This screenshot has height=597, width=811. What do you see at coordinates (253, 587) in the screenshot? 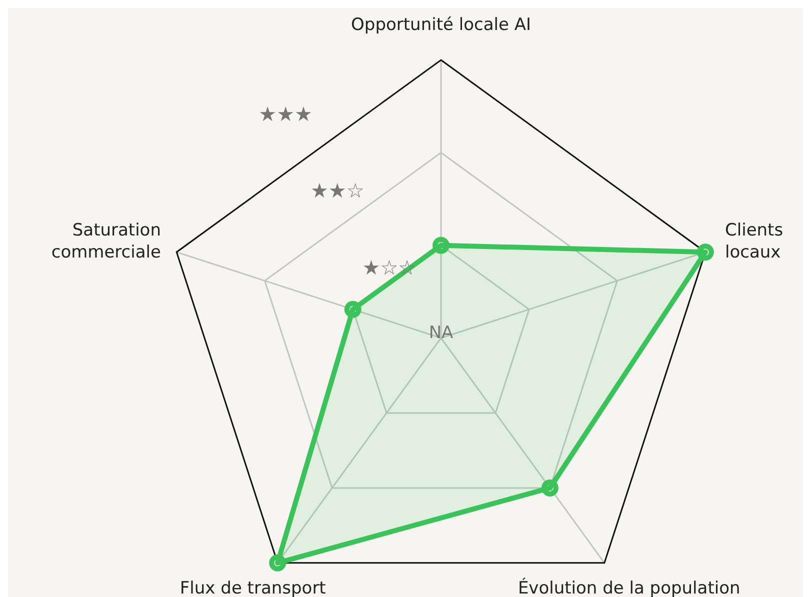
I see `spoke-label: Flux de transport` at bounding box center [253, 587].